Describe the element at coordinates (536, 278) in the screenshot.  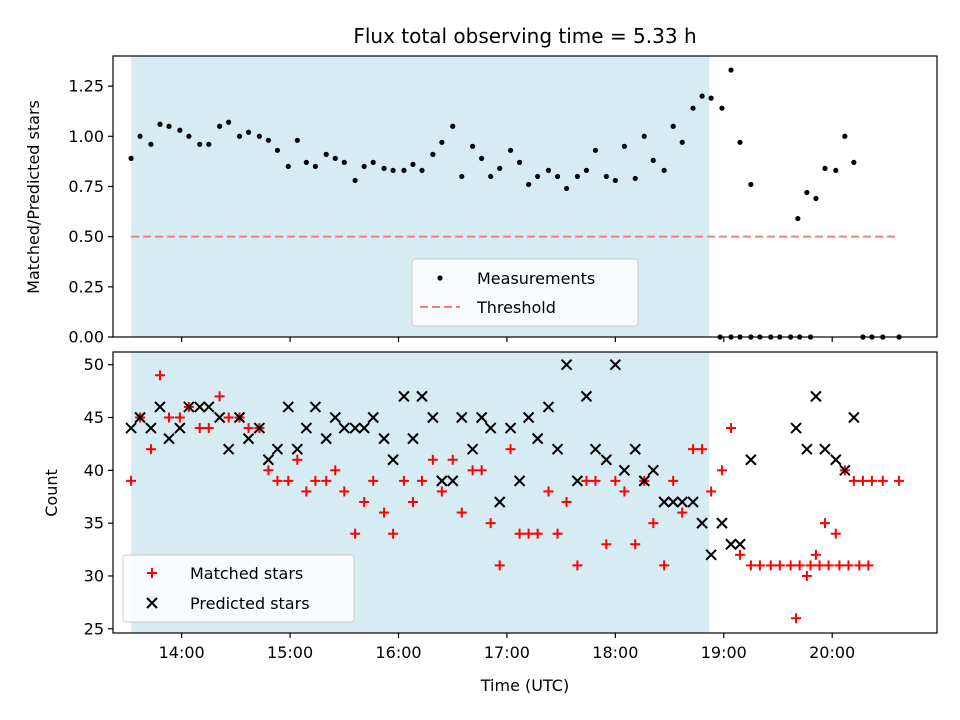
I see `legend-measurements-label: Measurements` at that location.